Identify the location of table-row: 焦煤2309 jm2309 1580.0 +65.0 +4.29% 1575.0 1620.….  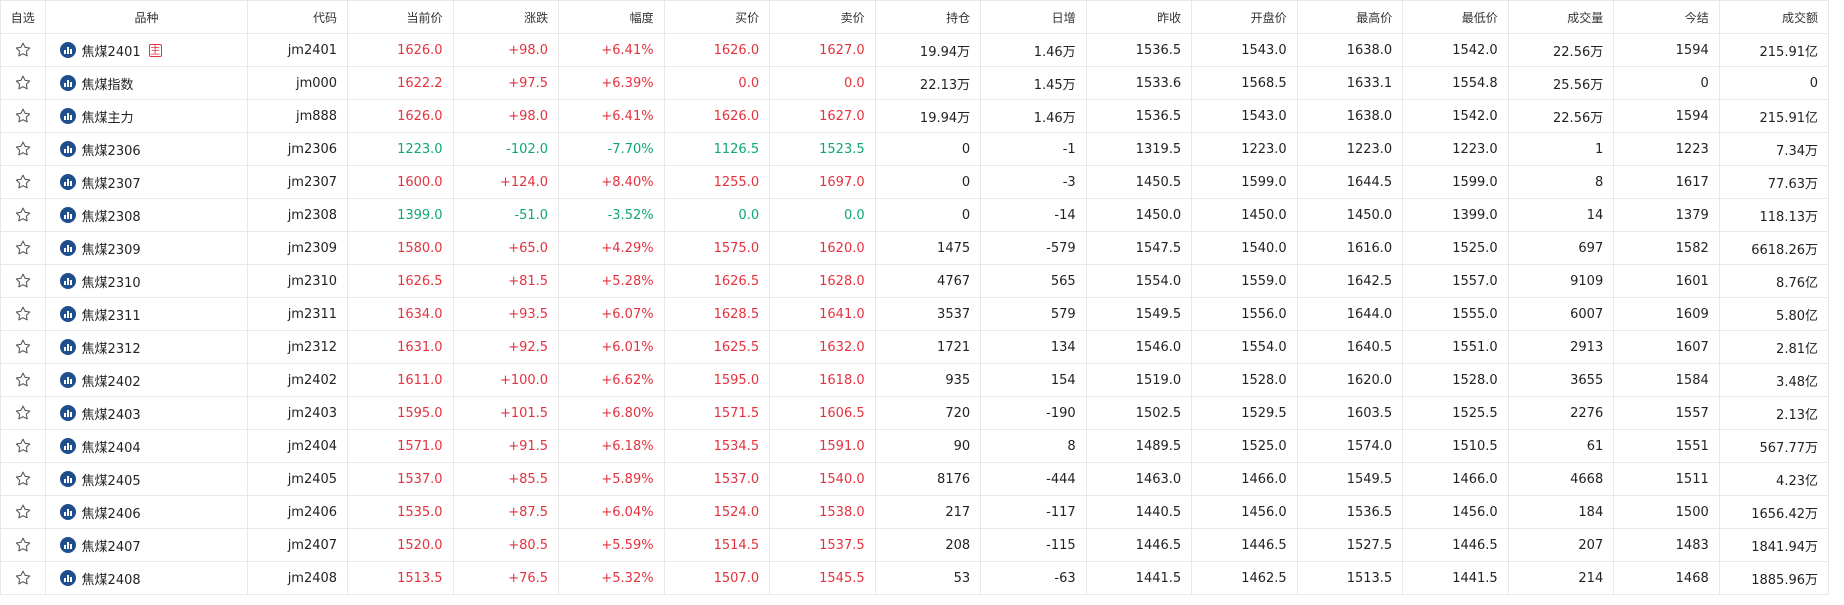
(915, 248).